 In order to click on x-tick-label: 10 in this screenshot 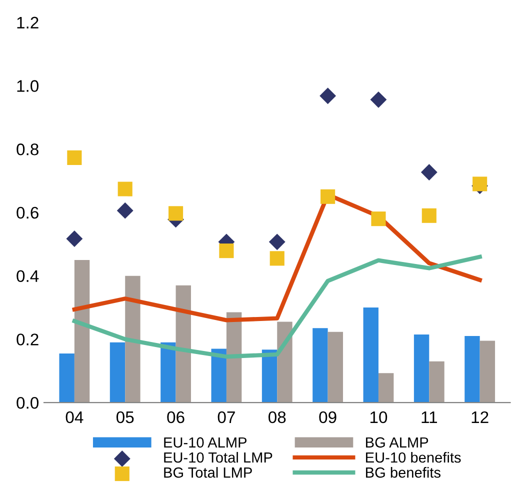, I will do `click(379, 417)`.